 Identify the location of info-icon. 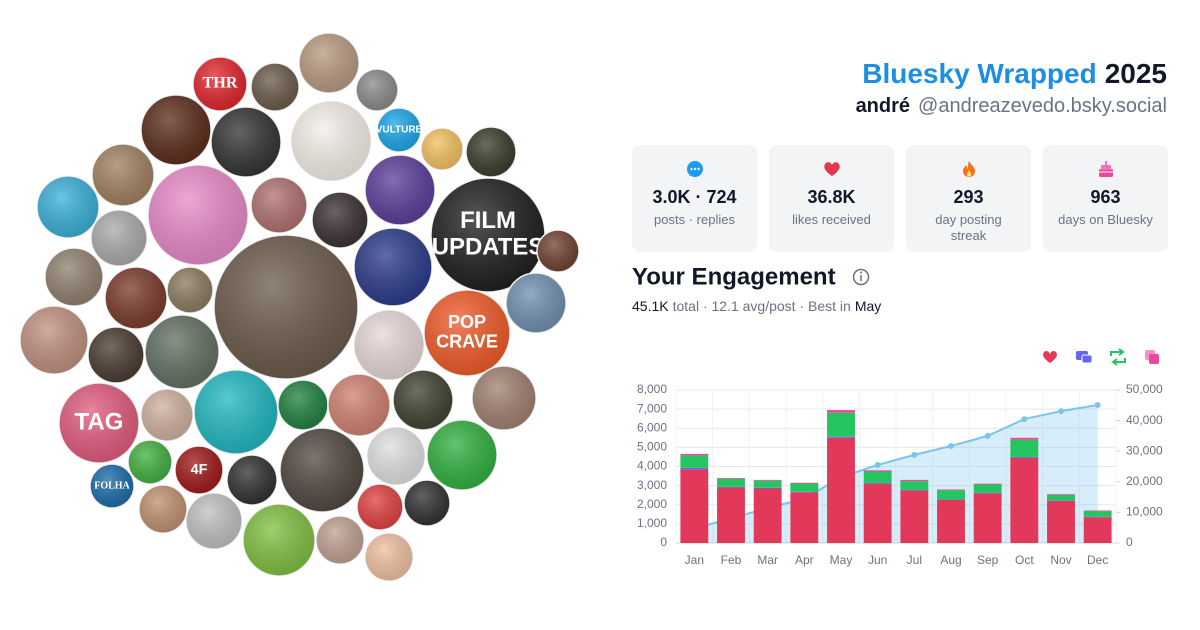
(861, 277).